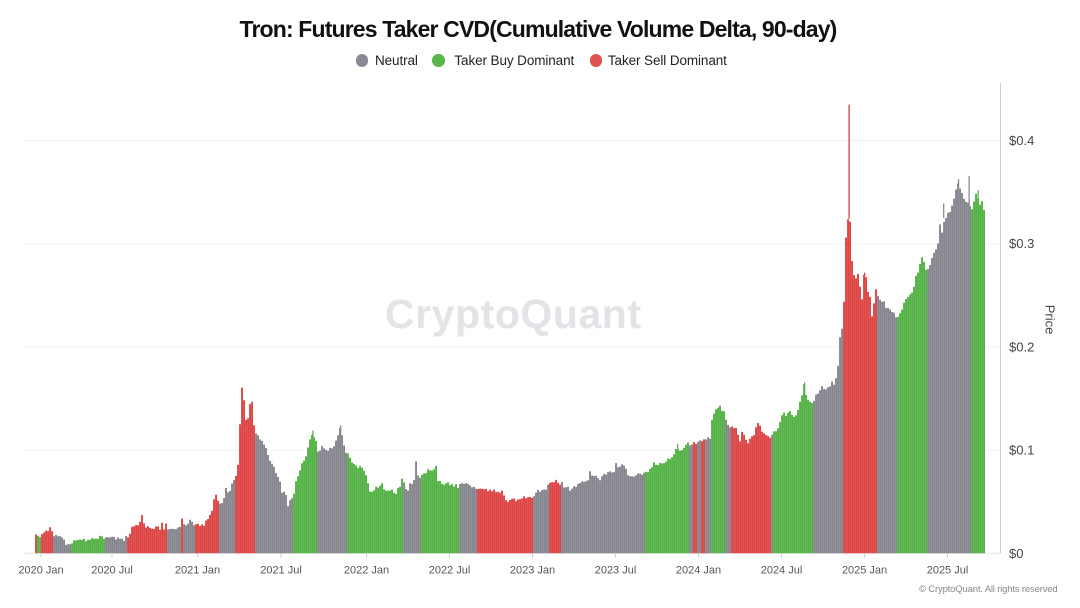 This screenshot has width=1080, height=608. Describe the element at coordinates (281, 571) in the screenshot. I see `svg-text: 2021 Jul` at that location.